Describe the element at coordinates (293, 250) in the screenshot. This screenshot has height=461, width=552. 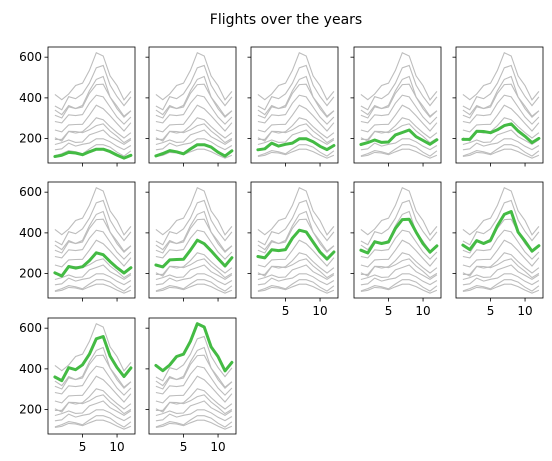
I see `panel-8: 5 10` at that location.